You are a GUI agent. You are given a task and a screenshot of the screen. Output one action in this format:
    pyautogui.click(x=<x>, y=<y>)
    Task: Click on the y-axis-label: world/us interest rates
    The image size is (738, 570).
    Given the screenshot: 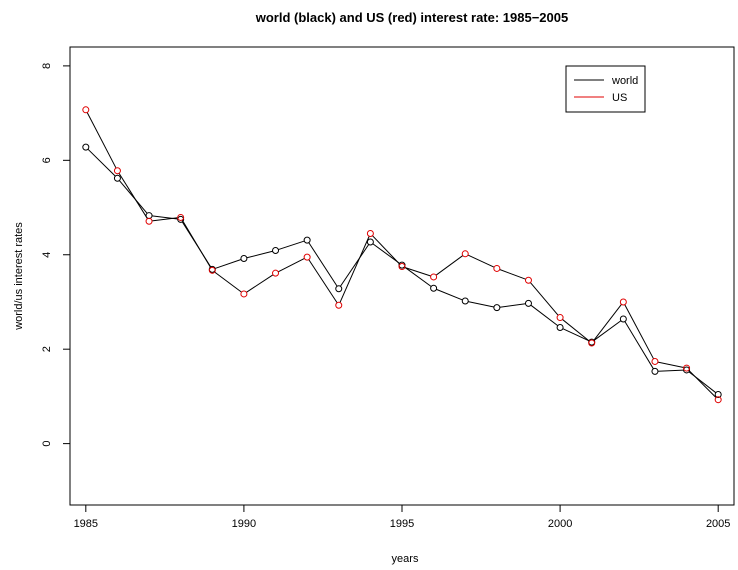 What is the action you would take?
    pyautogui.click(x=19, y=276)
    